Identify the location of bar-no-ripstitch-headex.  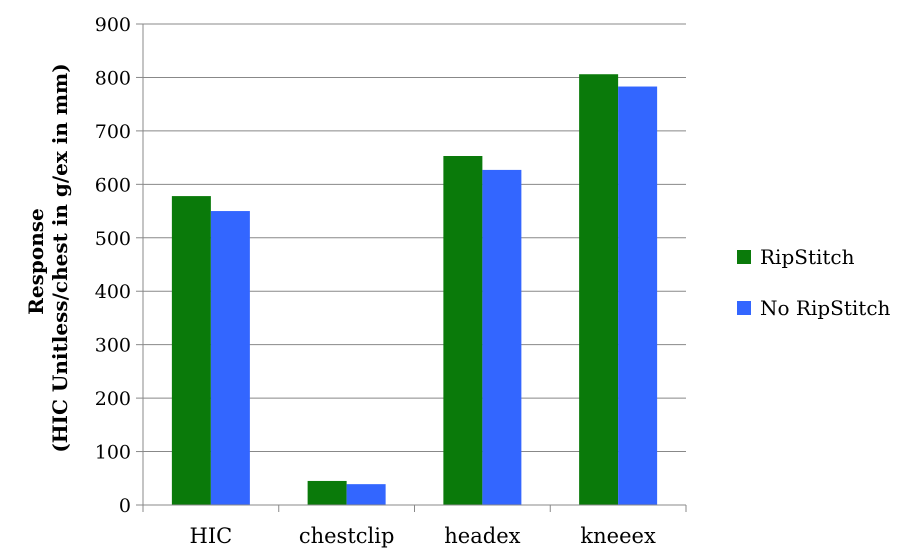
(502, 337).